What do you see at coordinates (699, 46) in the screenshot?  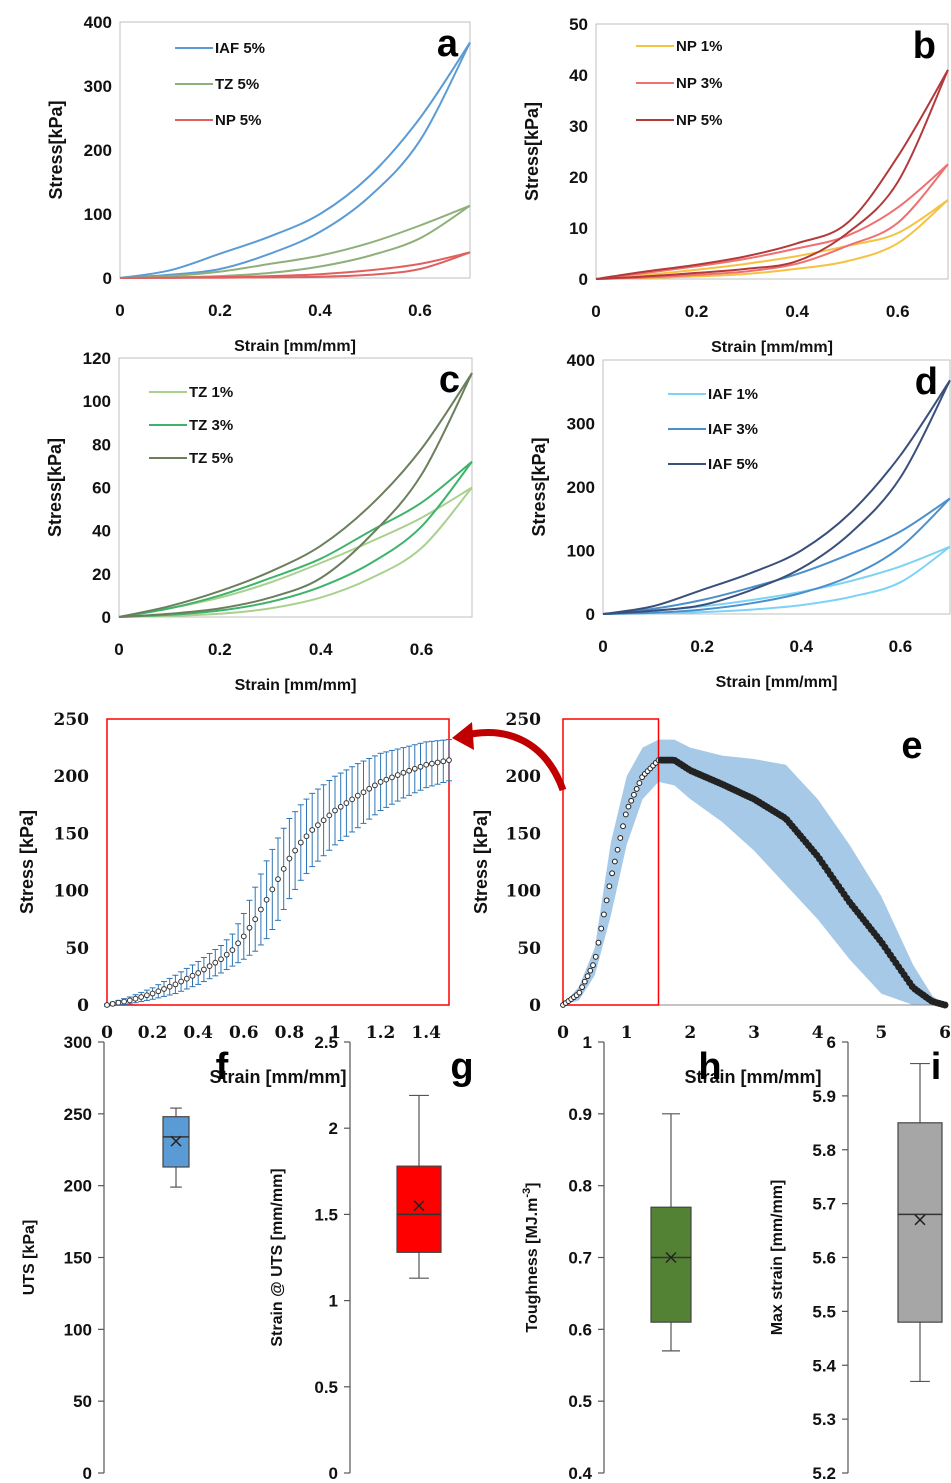 I see `legend-label: NP 1%` at bounding box center [699, 46].